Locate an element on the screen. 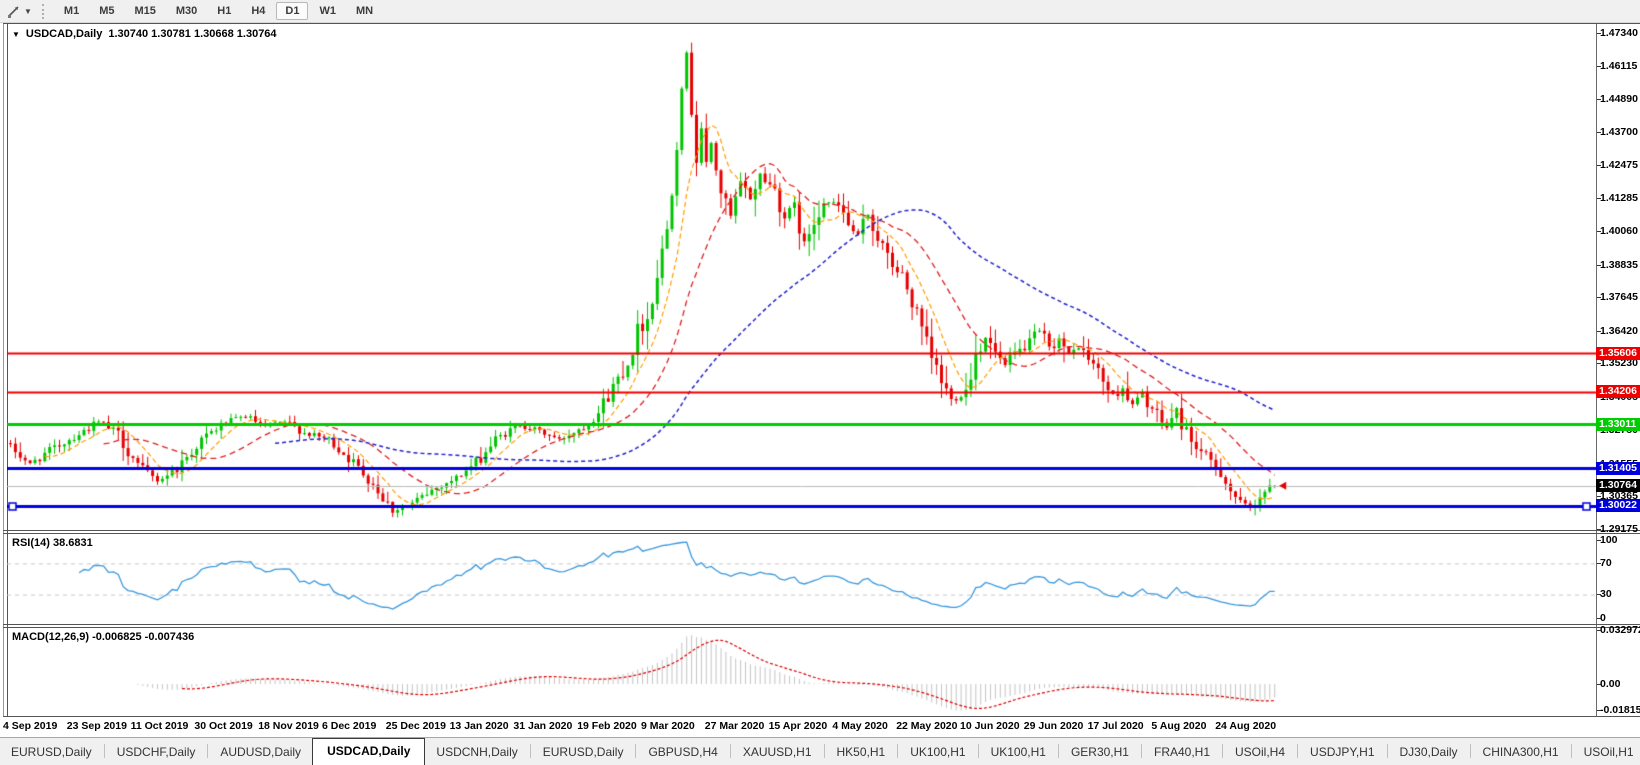 The height and width of the screenshot is (765, 1640). timeframe-button-group: M1 M5 M15 M30 H1 H4 D1 W1 MN is located at coordinates (218, 11).